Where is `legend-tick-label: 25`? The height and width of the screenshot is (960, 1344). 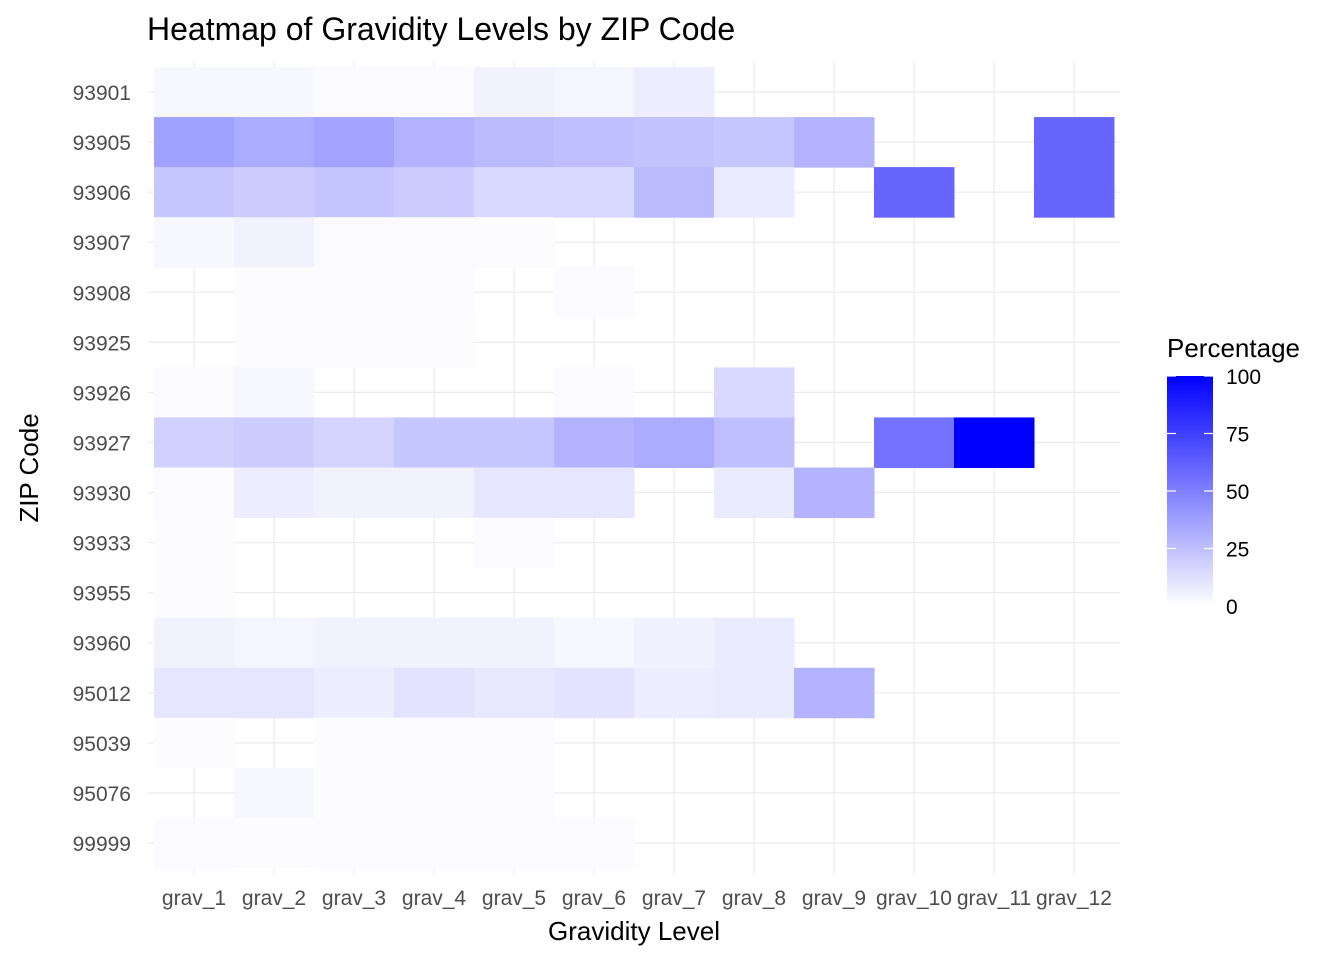
legend-tick-label: 25 is located at coordinates (1237, 550).